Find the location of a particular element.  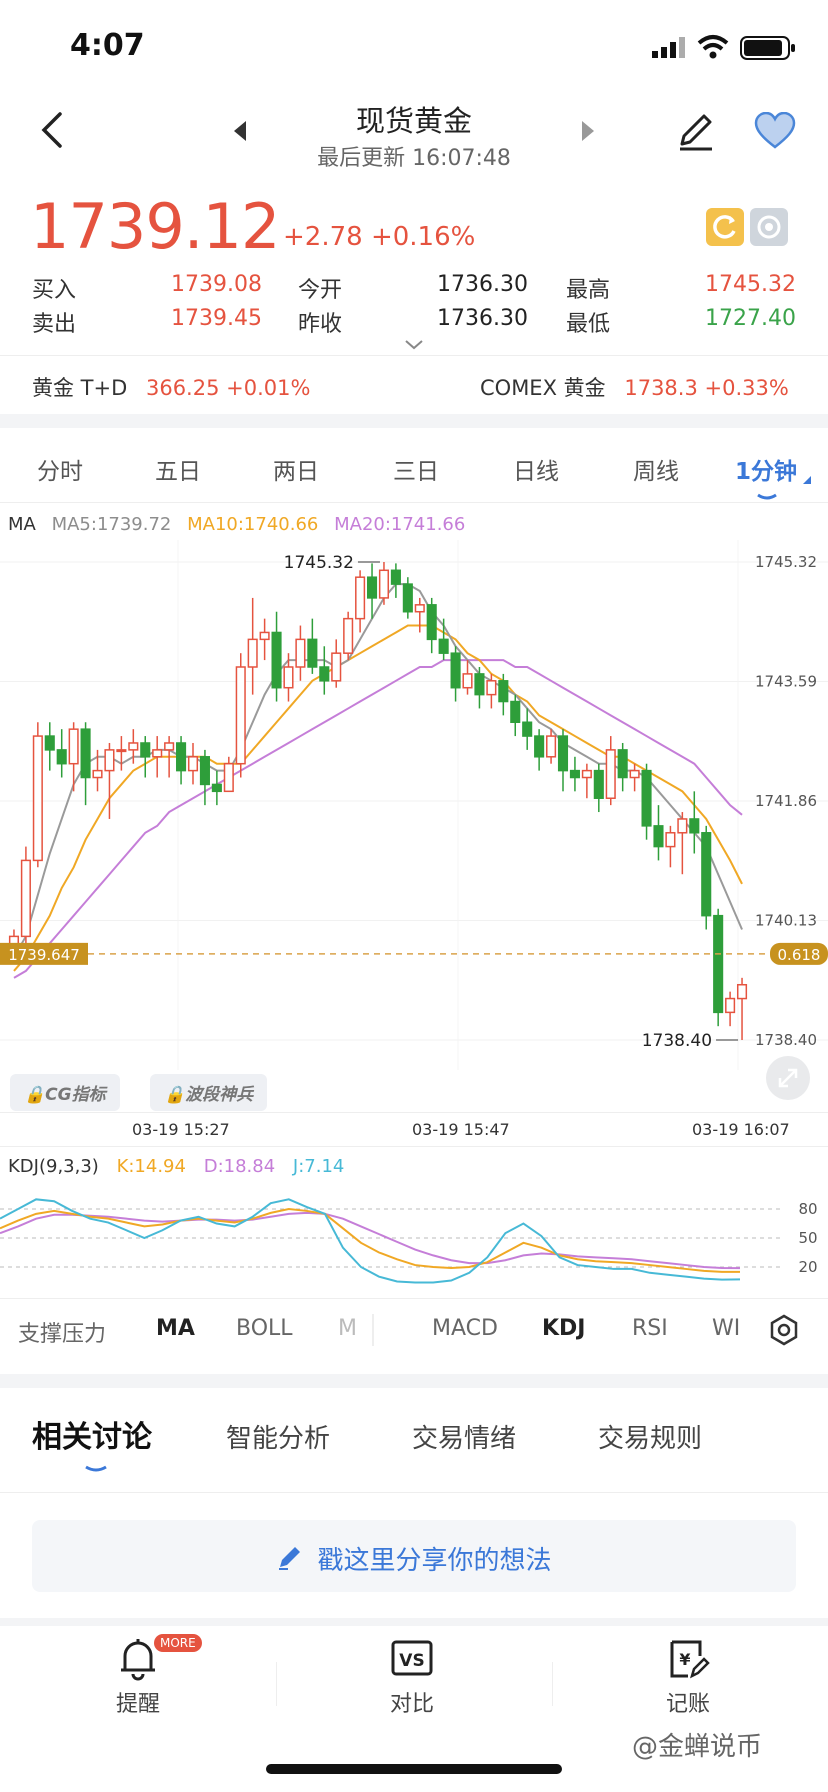

related-pct: +0.01% is located at coordinates (268, 388).